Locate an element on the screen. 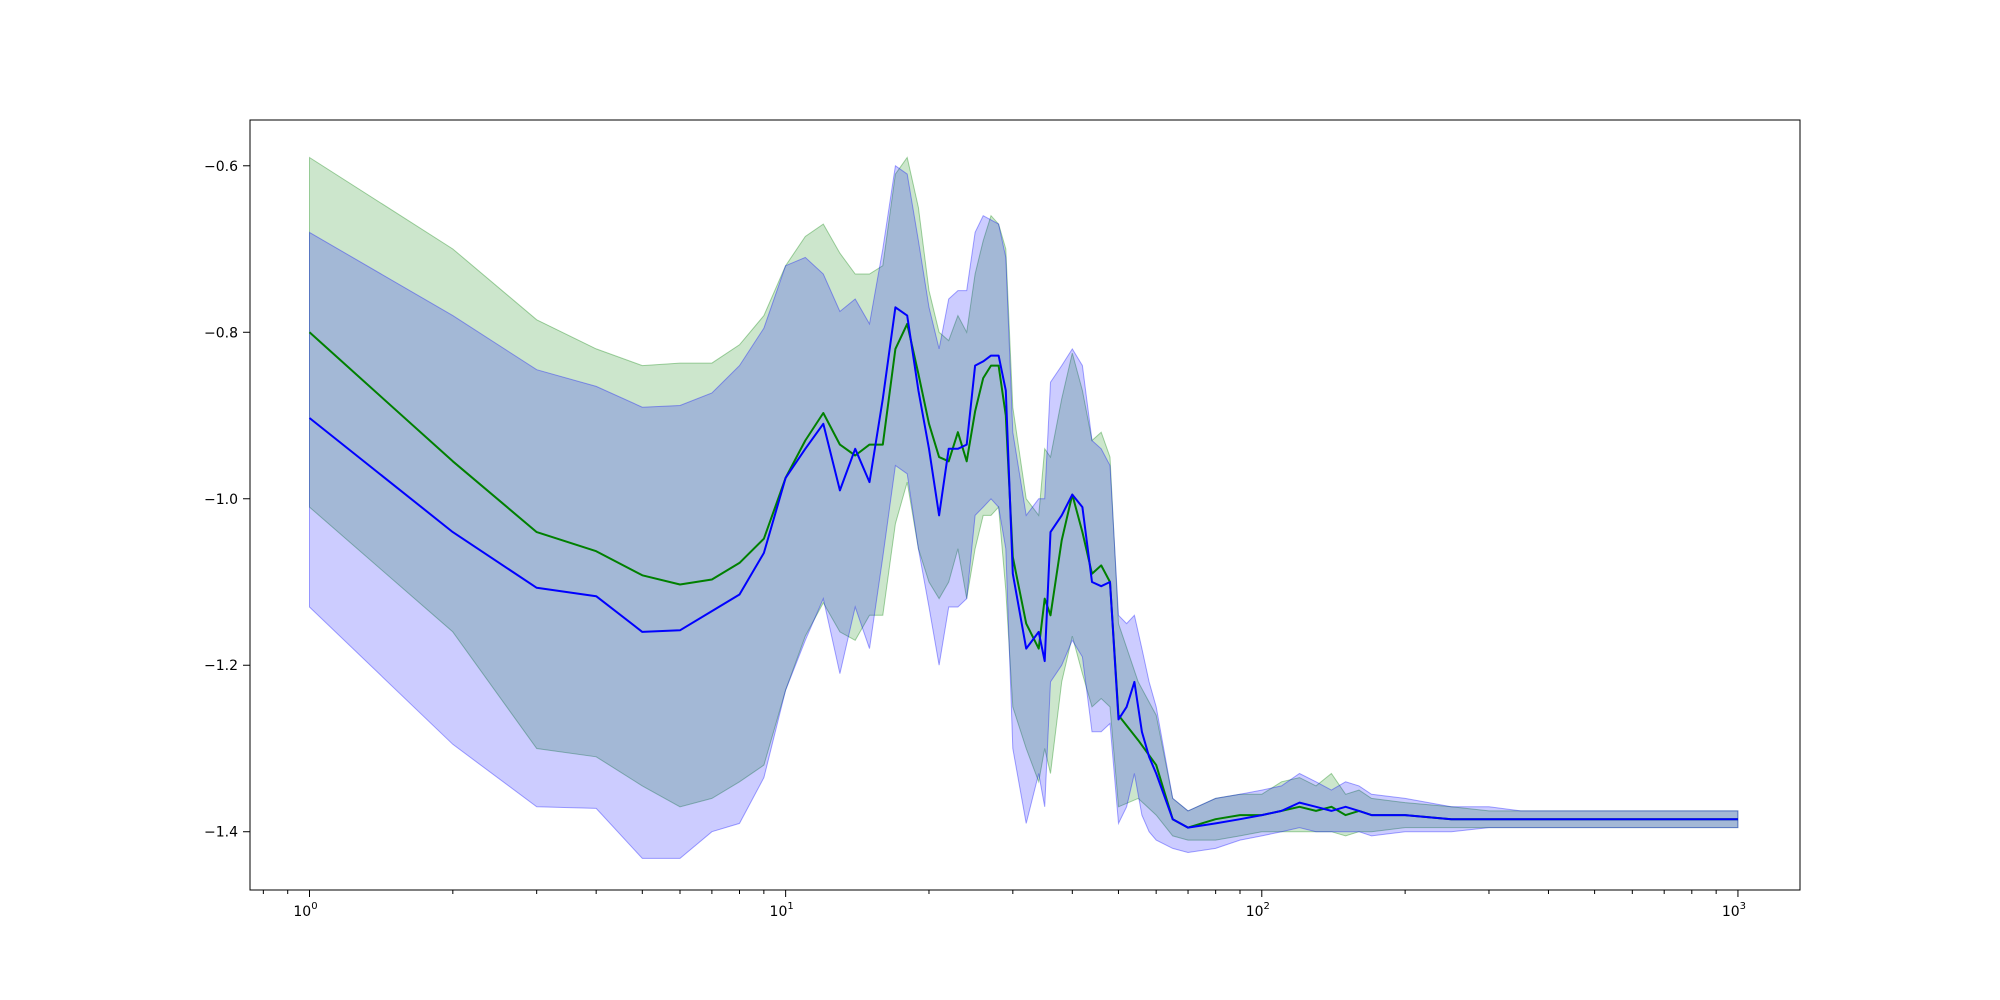  x-tick-label: 10² is located at coordinates (1258, 910).